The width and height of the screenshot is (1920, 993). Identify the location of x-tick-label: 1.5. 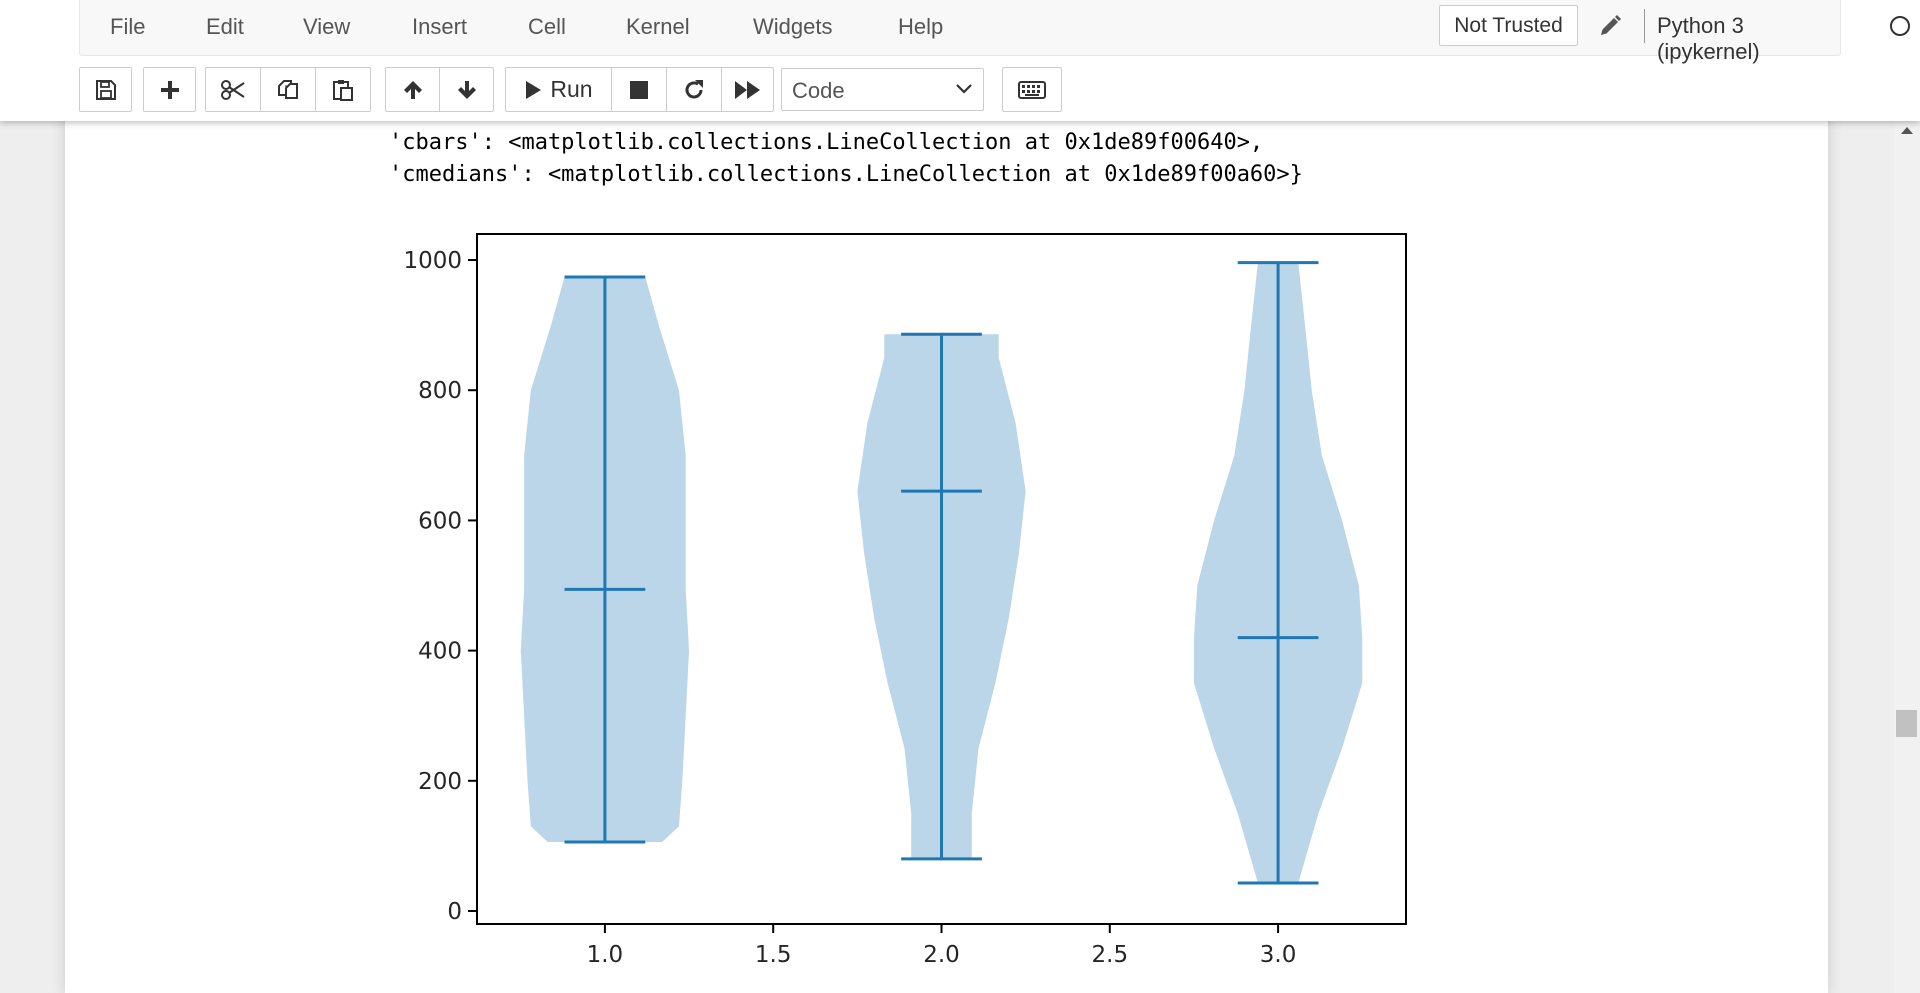
(773, 955).